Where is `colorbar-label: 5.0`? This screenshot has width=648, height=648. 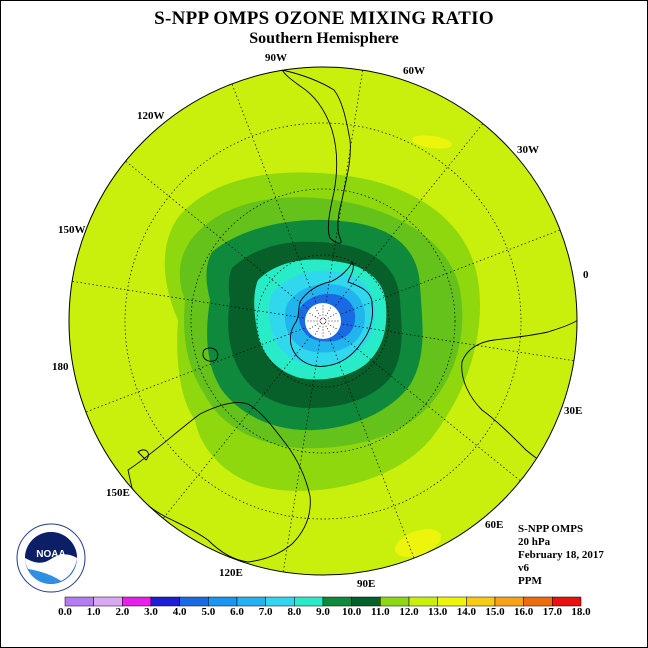
colorbar-label: 5.0 is located at coordinates (208, 612).